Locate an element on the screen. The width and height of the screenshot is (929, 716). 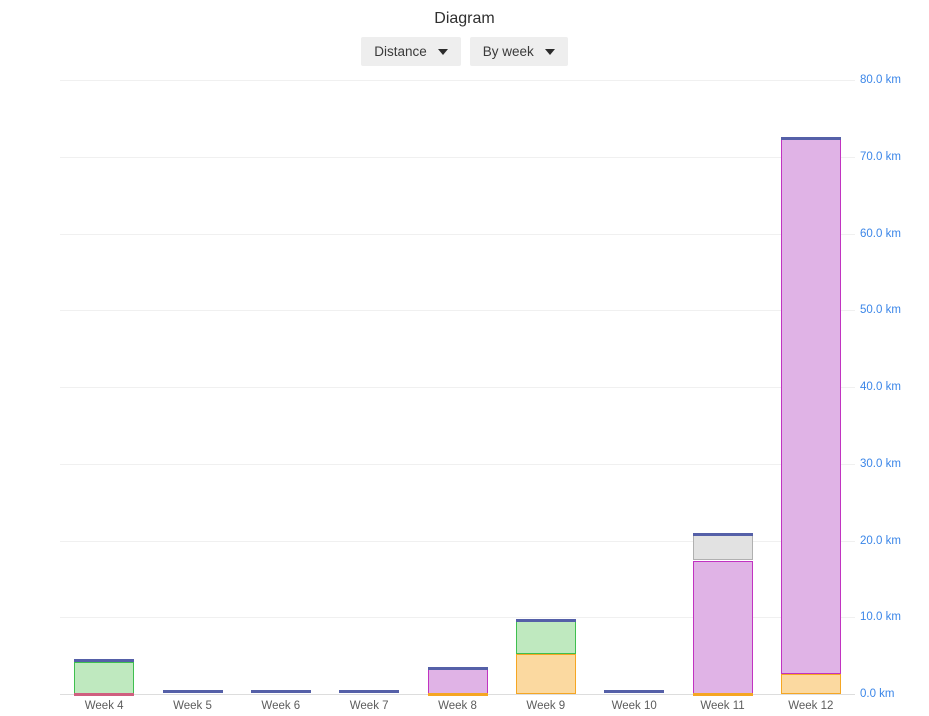
metric-dropdown: Distance is located at coordinates (411, 51).